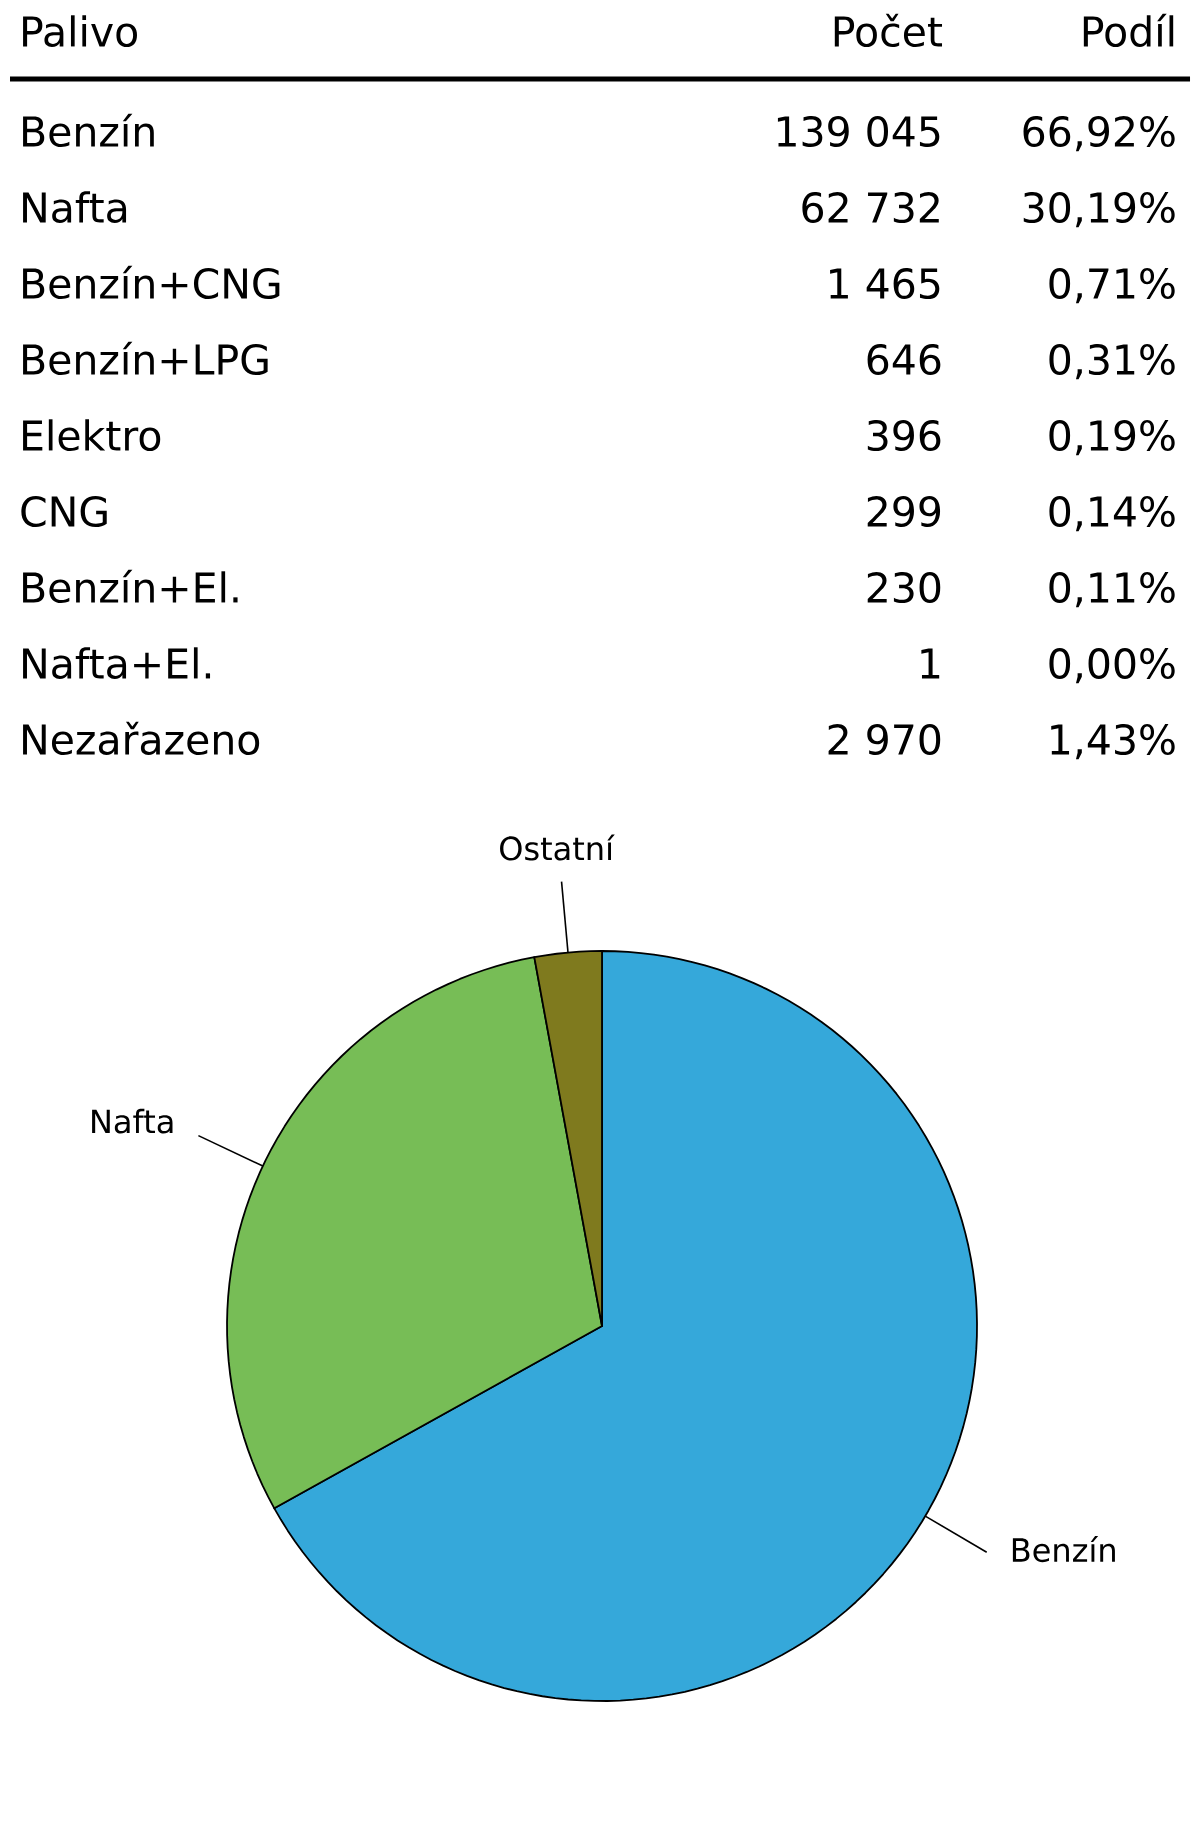 Image resolution: width=1200 pixels, height=1824 pixels. What do you see at coordinates (132, 1121) in the screenshot?
I see `slice-label: Nafta` at bounding box center [132, 1121].